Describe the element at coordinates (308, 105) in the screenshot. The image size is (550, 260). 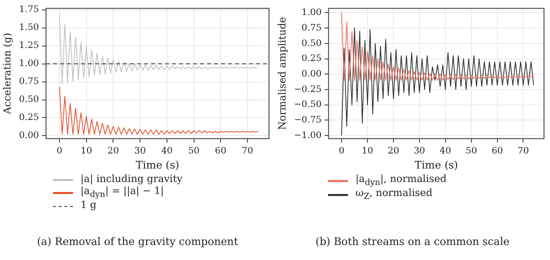
I see `y-tick-label: −0.50` at that location.